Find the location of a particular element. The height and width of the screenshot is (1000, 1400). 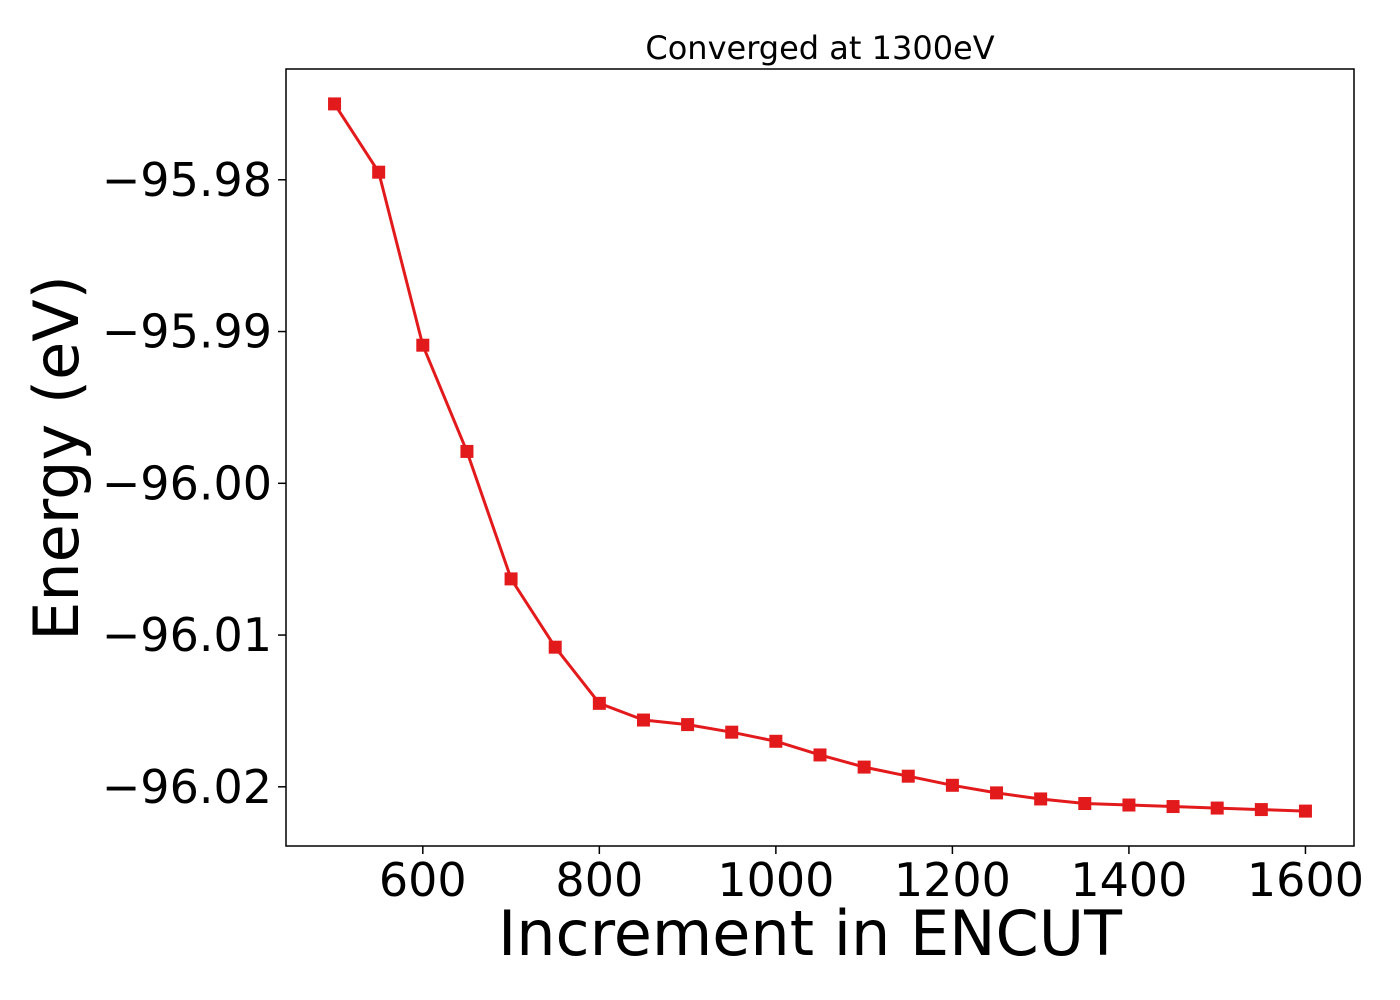

y-tick-label: −96.00 is located at coordinates (187, 483).